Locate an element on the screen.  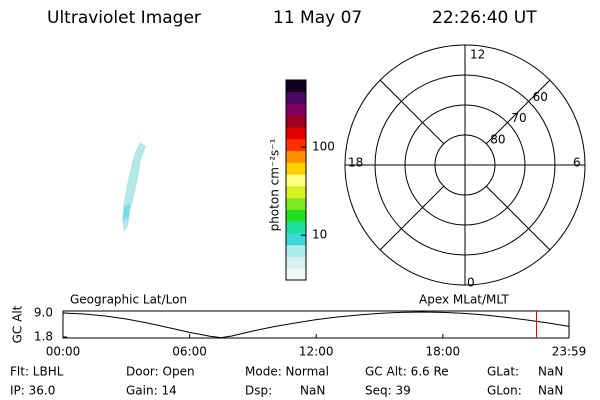
info-field: Seq: 39 is located at coordinates (388, 391).